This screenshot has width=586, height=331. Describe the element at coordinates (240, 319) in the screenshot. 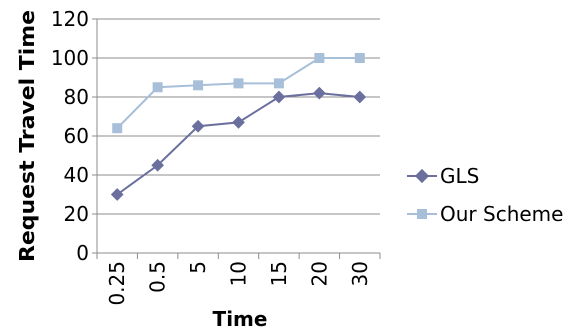

I see `x-axis-title: Time` at that location.